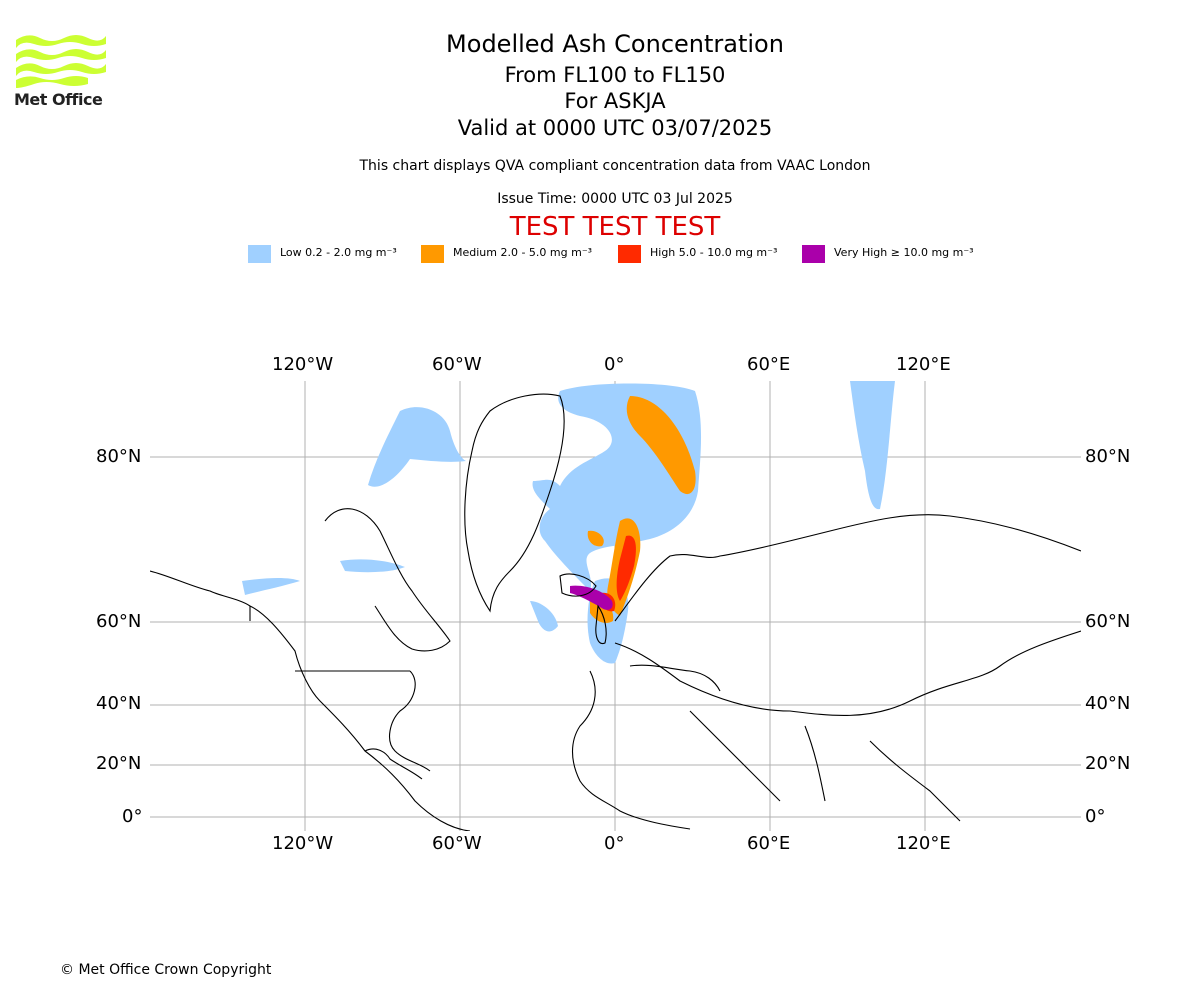 This screenshot has width=1200, height=1000. I want to click on valid-time: Valid at 0000 UTC 03/07/2025, so click(615, 128).